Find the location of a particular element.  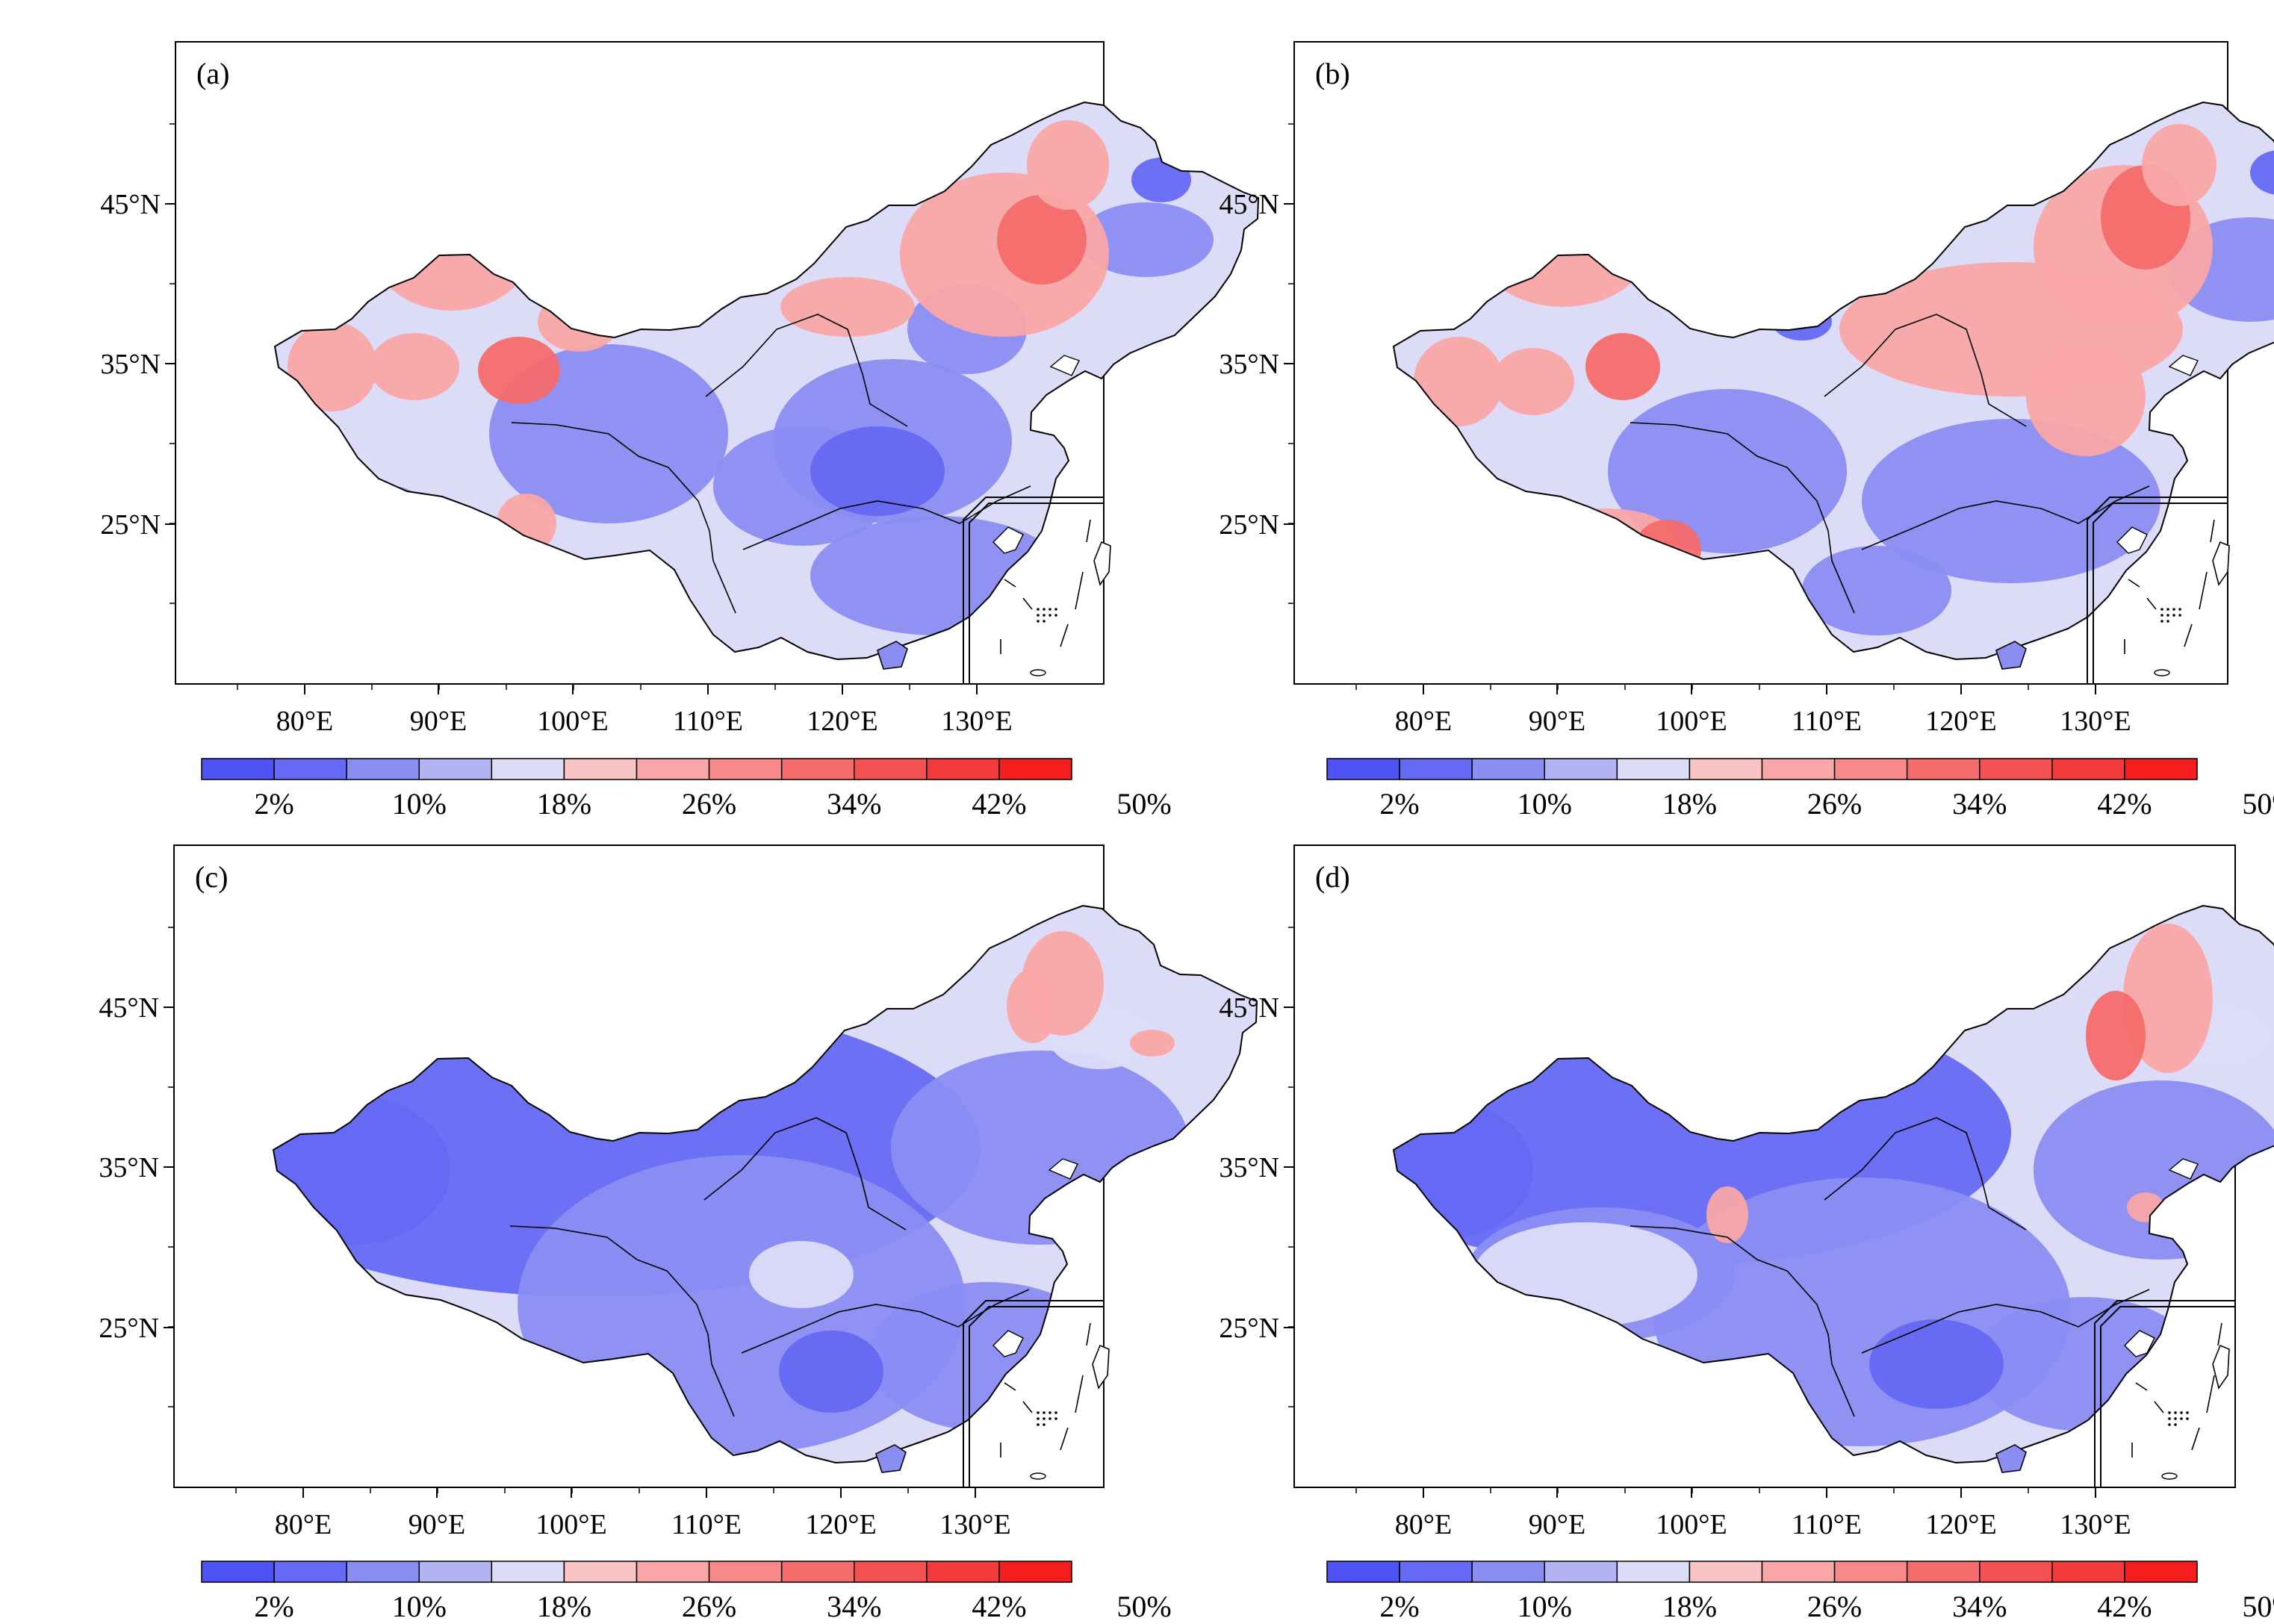

panel-label: (d) is located at coordinates (1332, 877).